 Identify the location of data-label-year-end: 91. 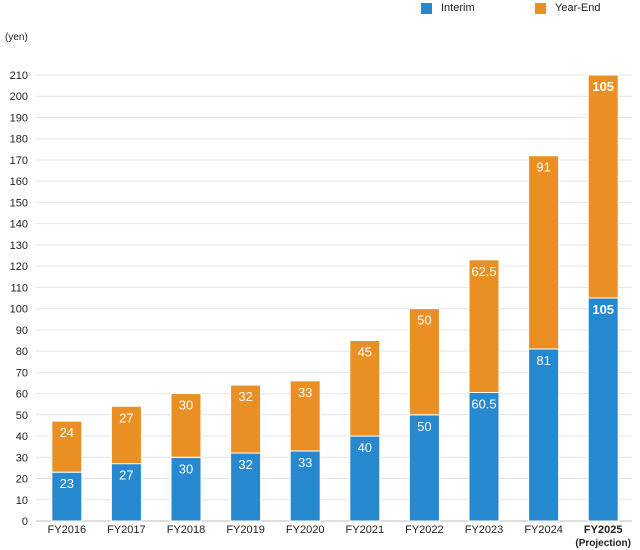
(543, 167).